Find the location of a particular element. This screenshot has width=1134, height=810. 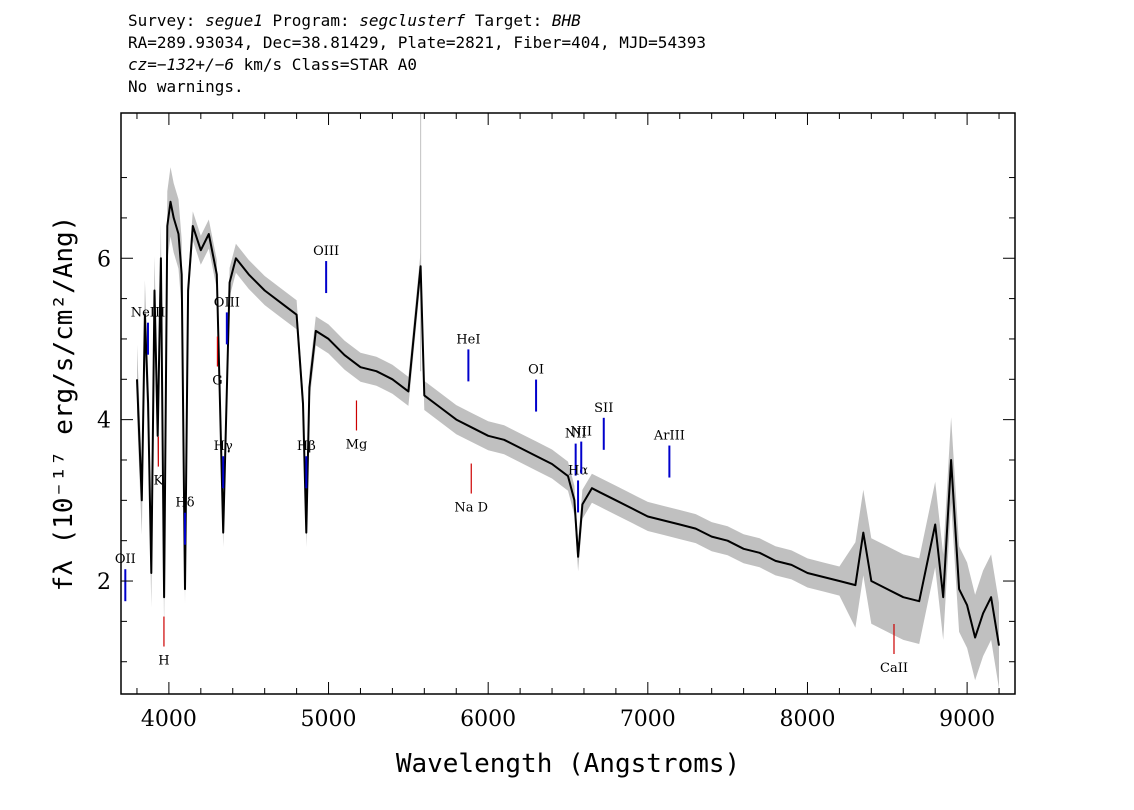

x-tick-label: 6000 is located at coordinates (488, 719).